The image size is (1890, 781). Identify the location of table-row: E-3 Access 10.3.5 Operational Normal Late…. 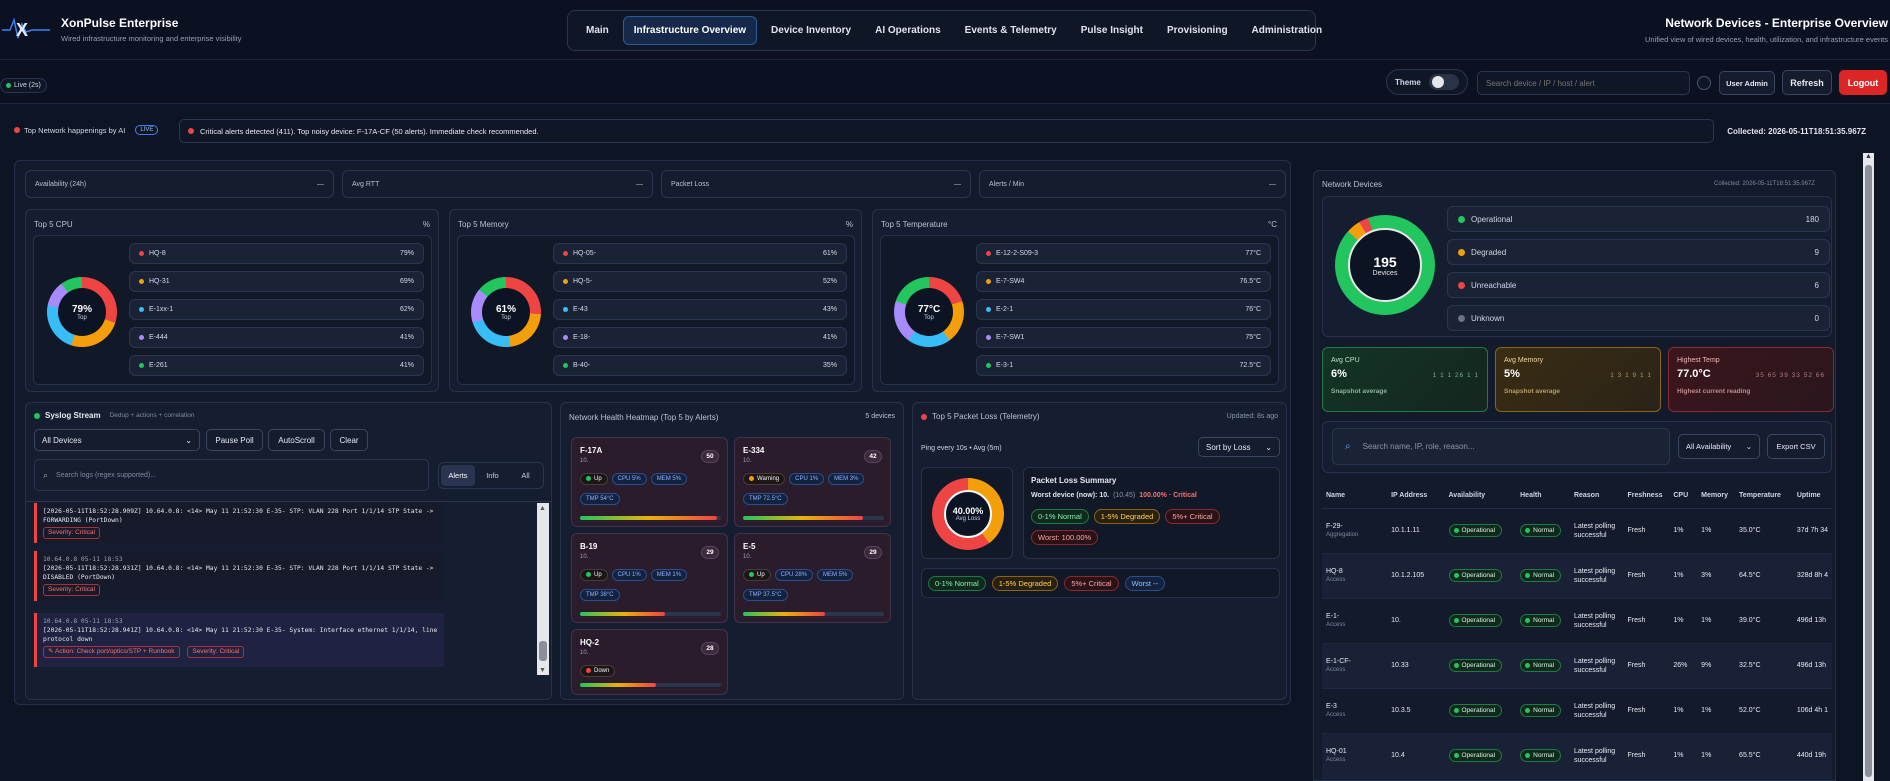
(1577, 711).